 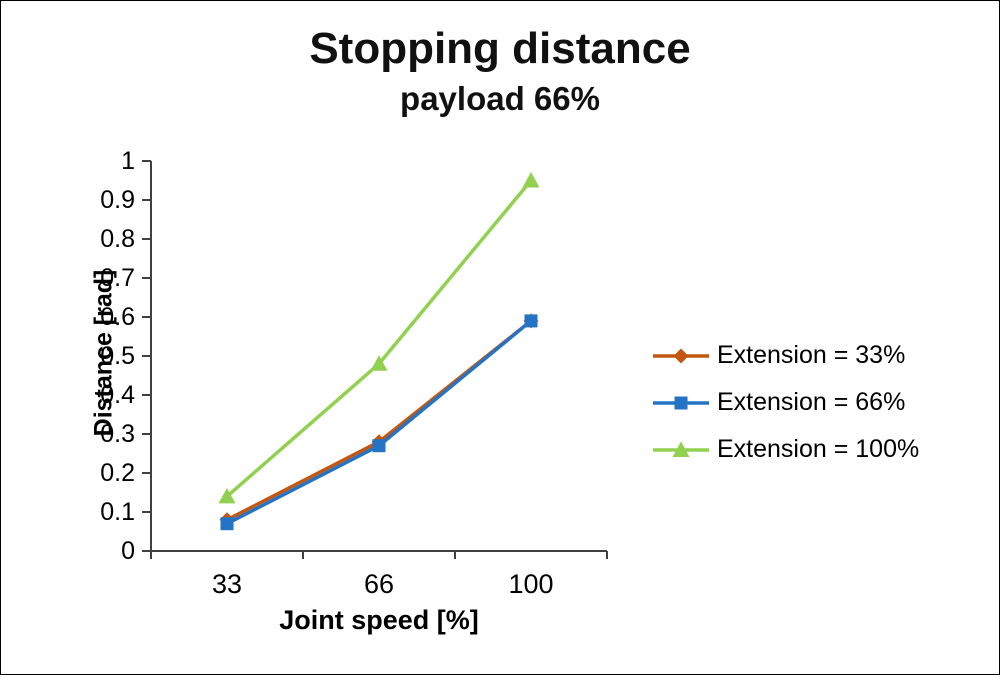 I want to click on svg-text: 0.9, so click(x=117, y=200).